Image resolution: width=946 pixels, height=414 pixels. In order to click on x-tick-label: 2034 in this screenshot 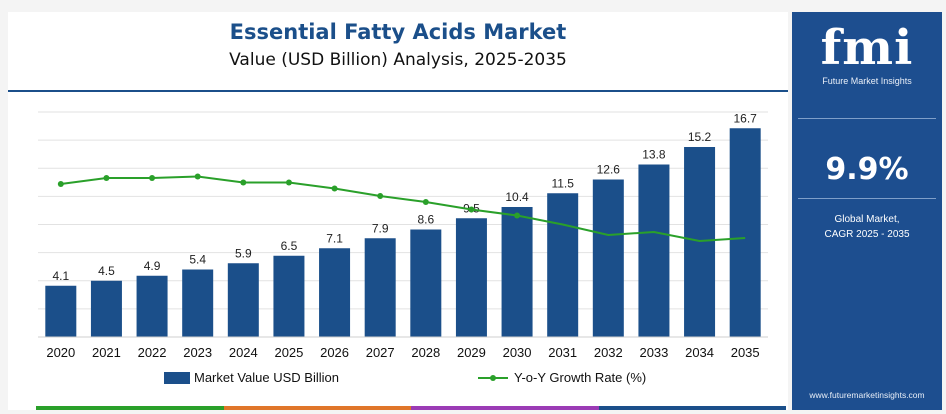, I will do `click(699, 352)`.